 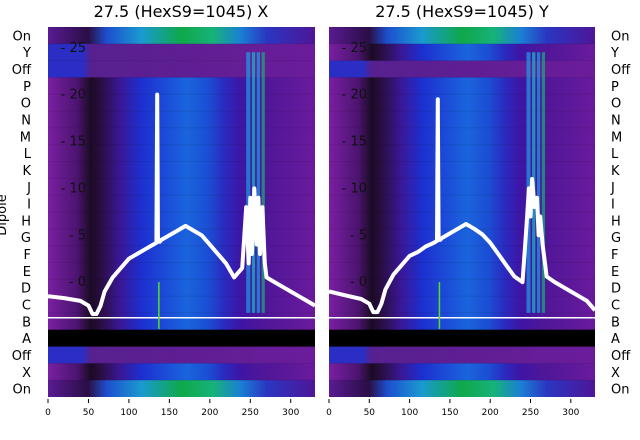 I want to click on right-panel-title: 27.5 (HexS9=1045) Y, so click(x=462, y=11).